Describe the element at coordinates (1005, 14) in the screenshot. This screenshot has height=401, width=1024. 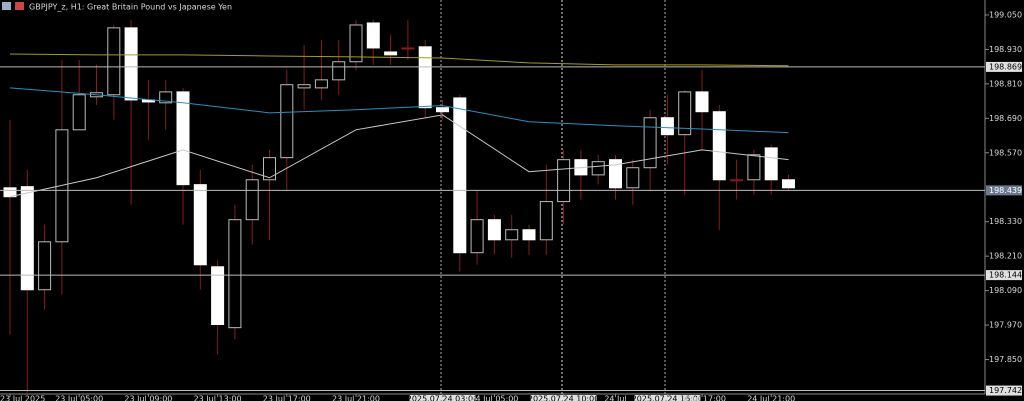
I see `y-tick-label: 199.050` at that location.